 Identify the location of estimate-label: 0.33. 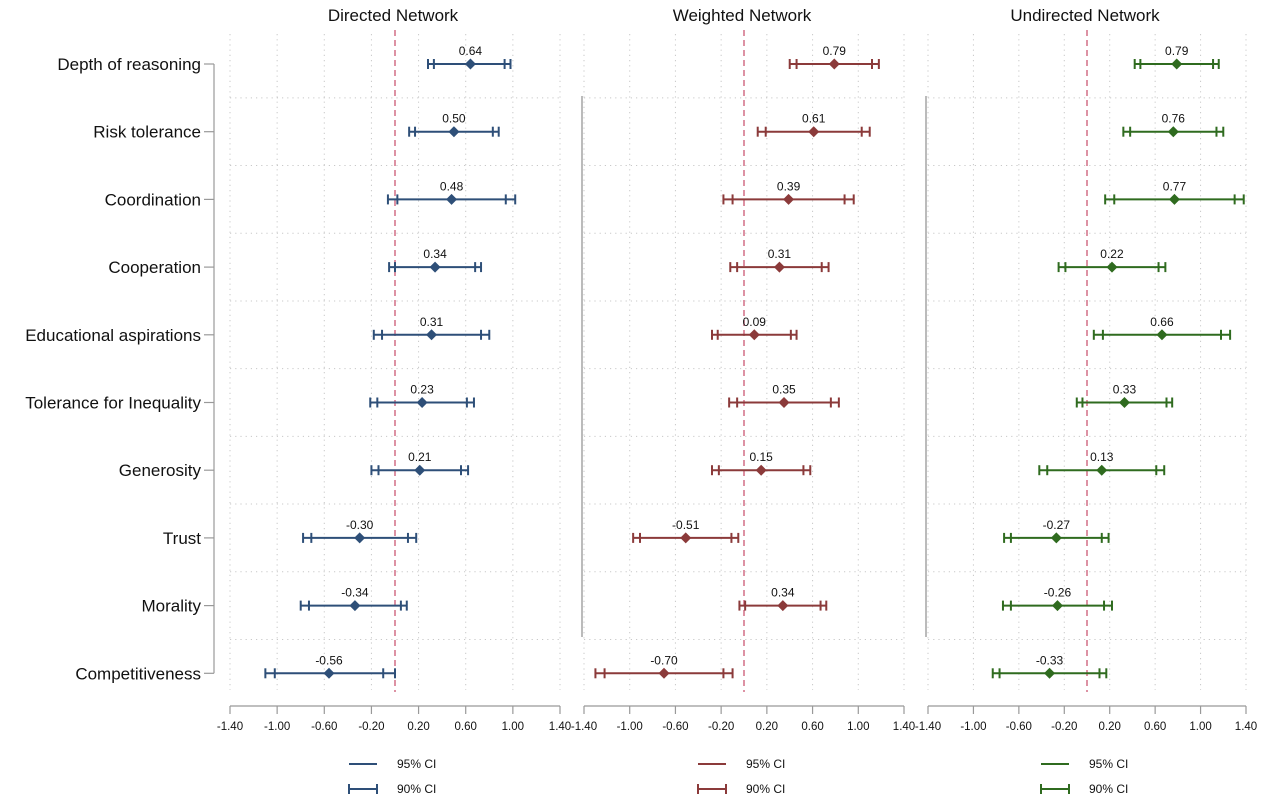
(1125, 390).